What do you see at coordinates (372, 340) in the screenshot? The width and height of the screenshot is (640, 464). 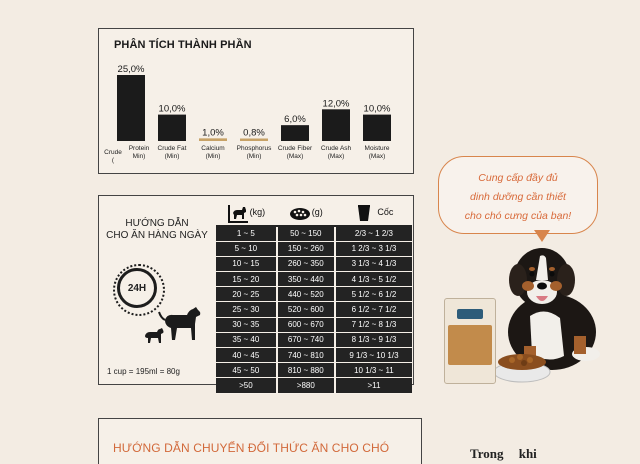 I see `cups-cell: 8 1/3 ~ 9 1/3` at bounding box center [372, 340].